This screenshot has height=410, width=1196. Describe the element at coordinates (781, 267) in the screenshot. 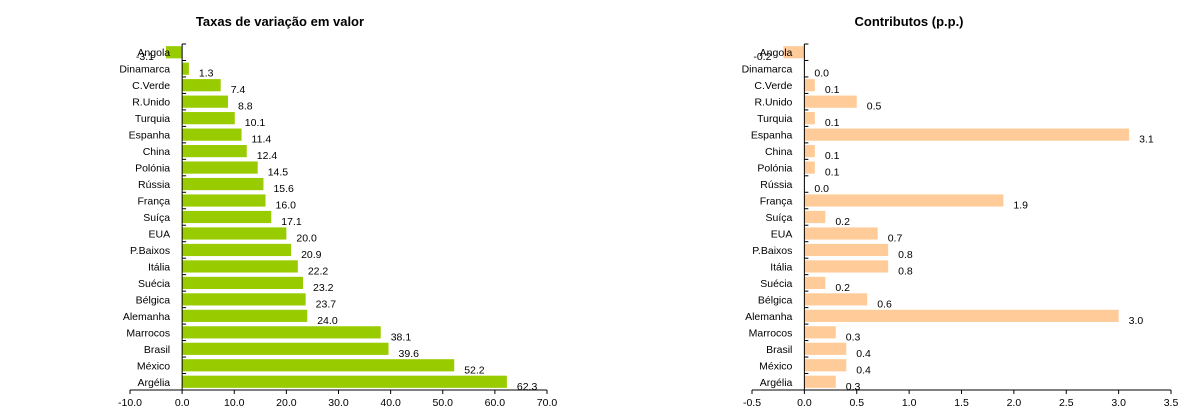

I see `right-category-label: Itália` at that location.